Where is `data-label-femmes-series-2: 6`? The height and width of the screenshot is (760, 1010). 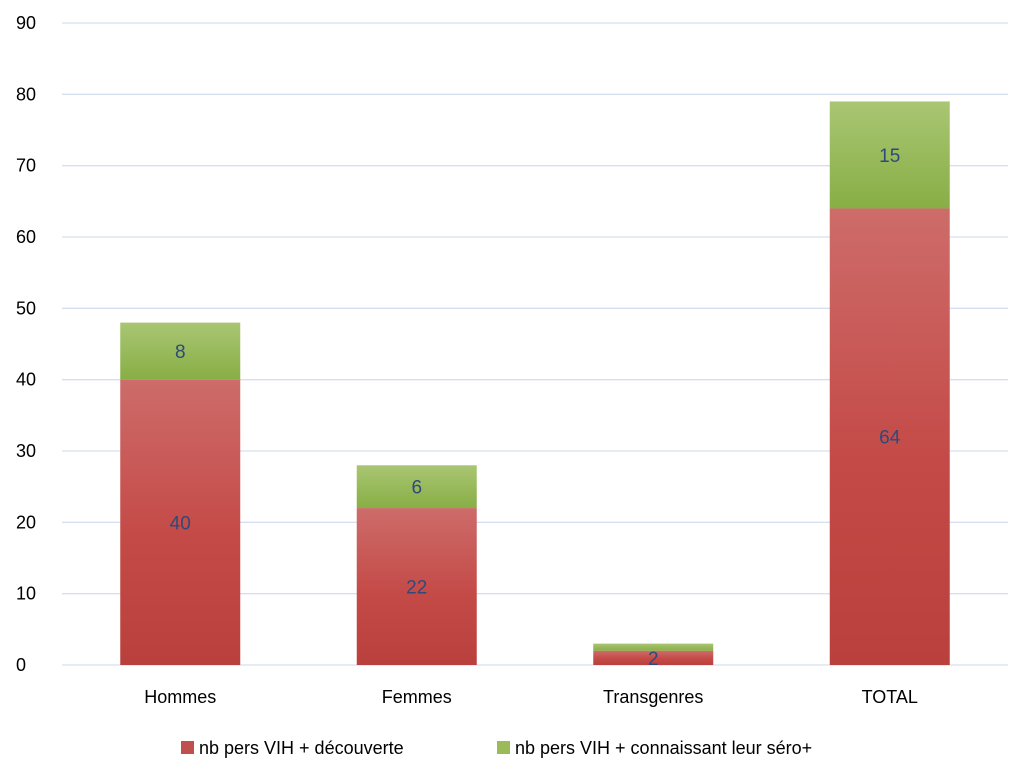
data-label-femmes-series-2: 6 is located at coordinates (416, 488).